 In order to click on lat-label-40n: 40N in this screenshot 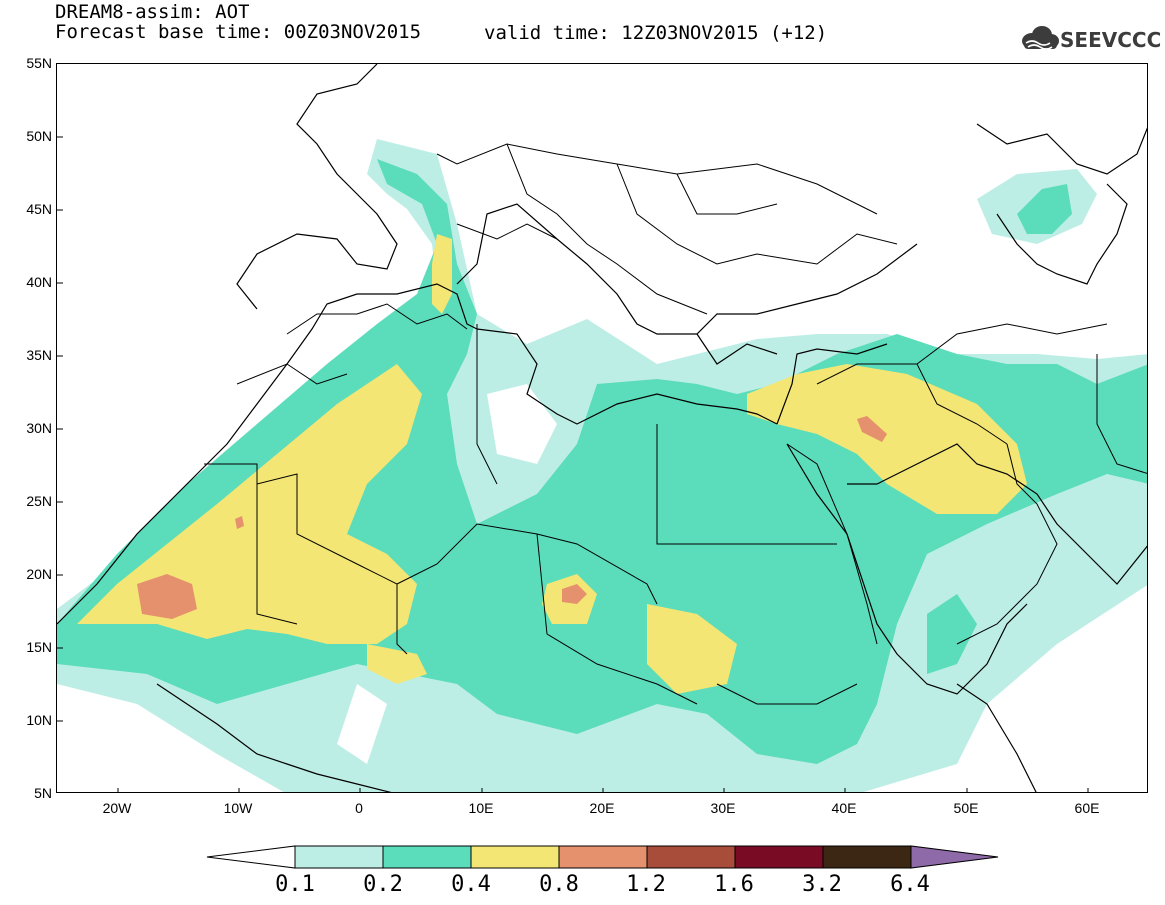, I will do `click(39, 282)`.